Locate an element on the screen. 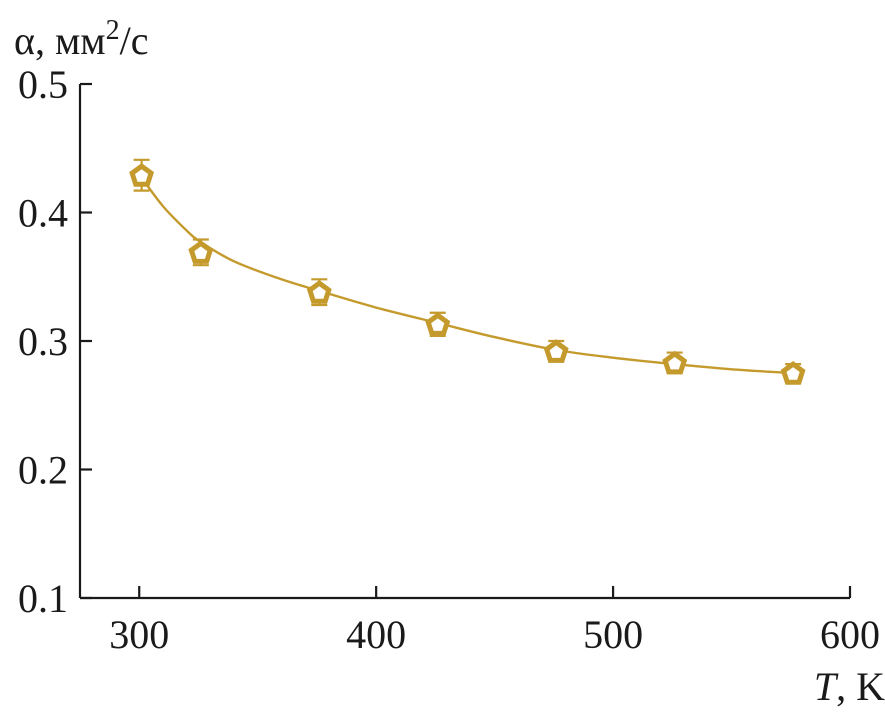 The image size is (885, 718). x-tick-label: 600 is located at coordinates (850, 634).